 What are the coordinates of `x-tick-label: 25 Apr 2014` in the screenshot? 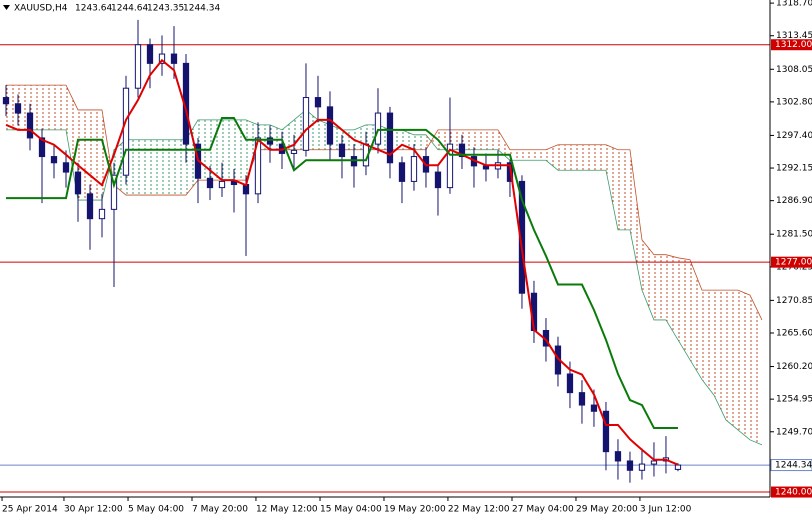 It's located at (30, 510).